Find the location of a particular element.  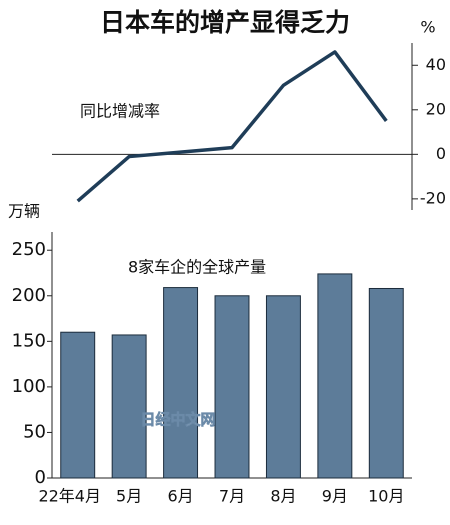

y-tick-label: 200 is located at coordinates (29, 295).